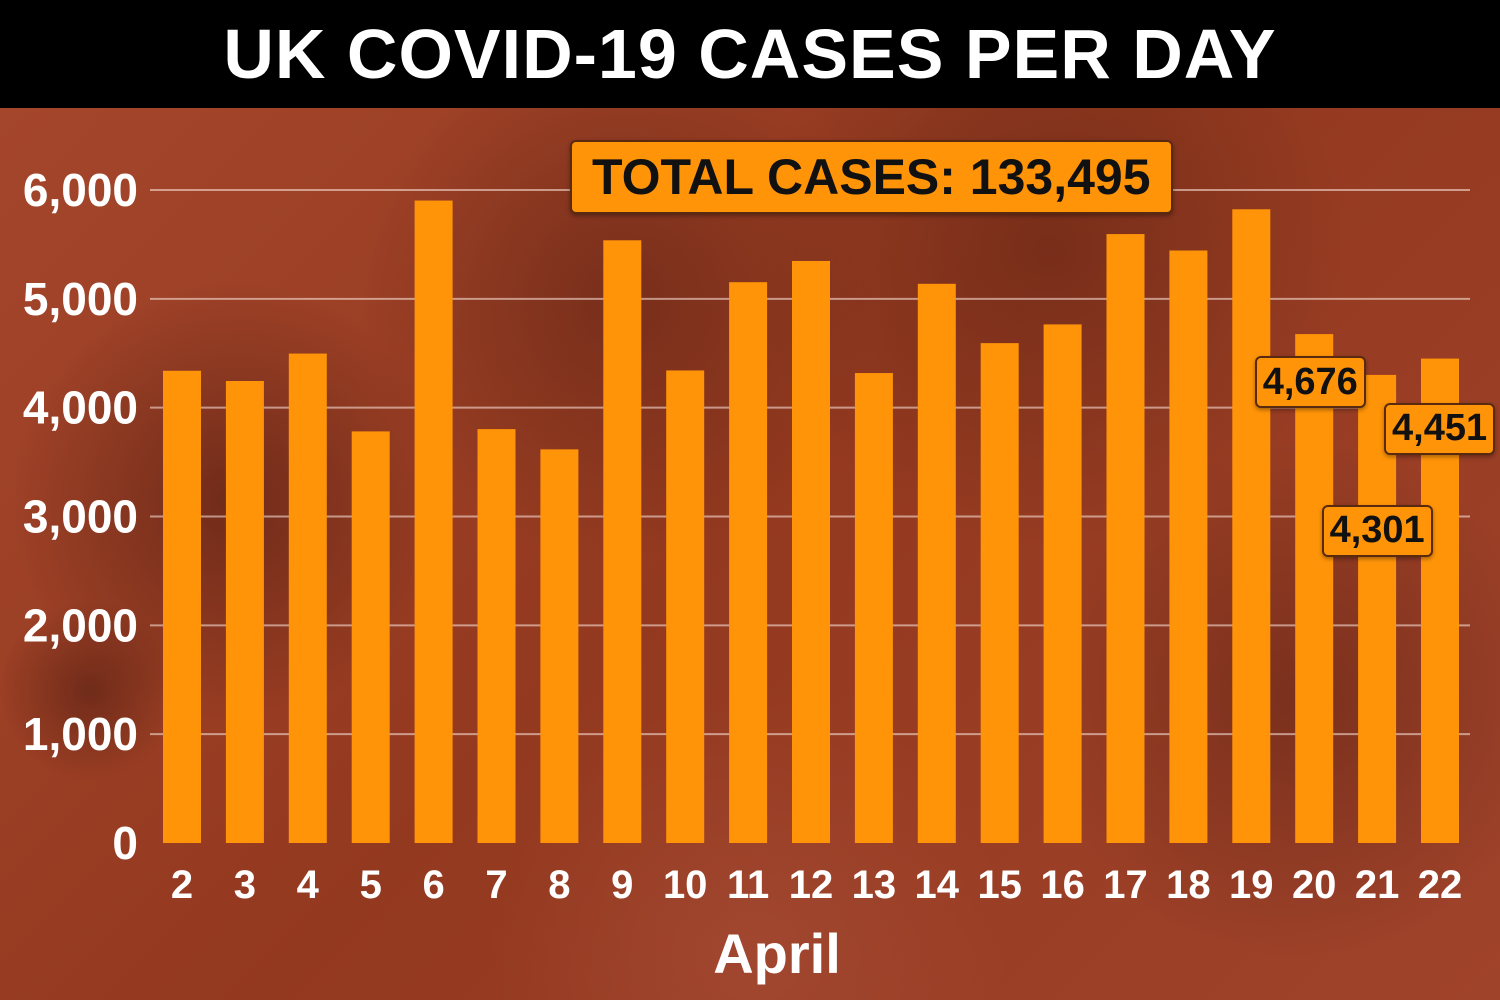 The width and height of the screenshot is (1500, 1000). What do you see at coordinates (80, 299) in the screenshot?
I see `y-tick-label: 5,000` at bounding box center [80, 299].